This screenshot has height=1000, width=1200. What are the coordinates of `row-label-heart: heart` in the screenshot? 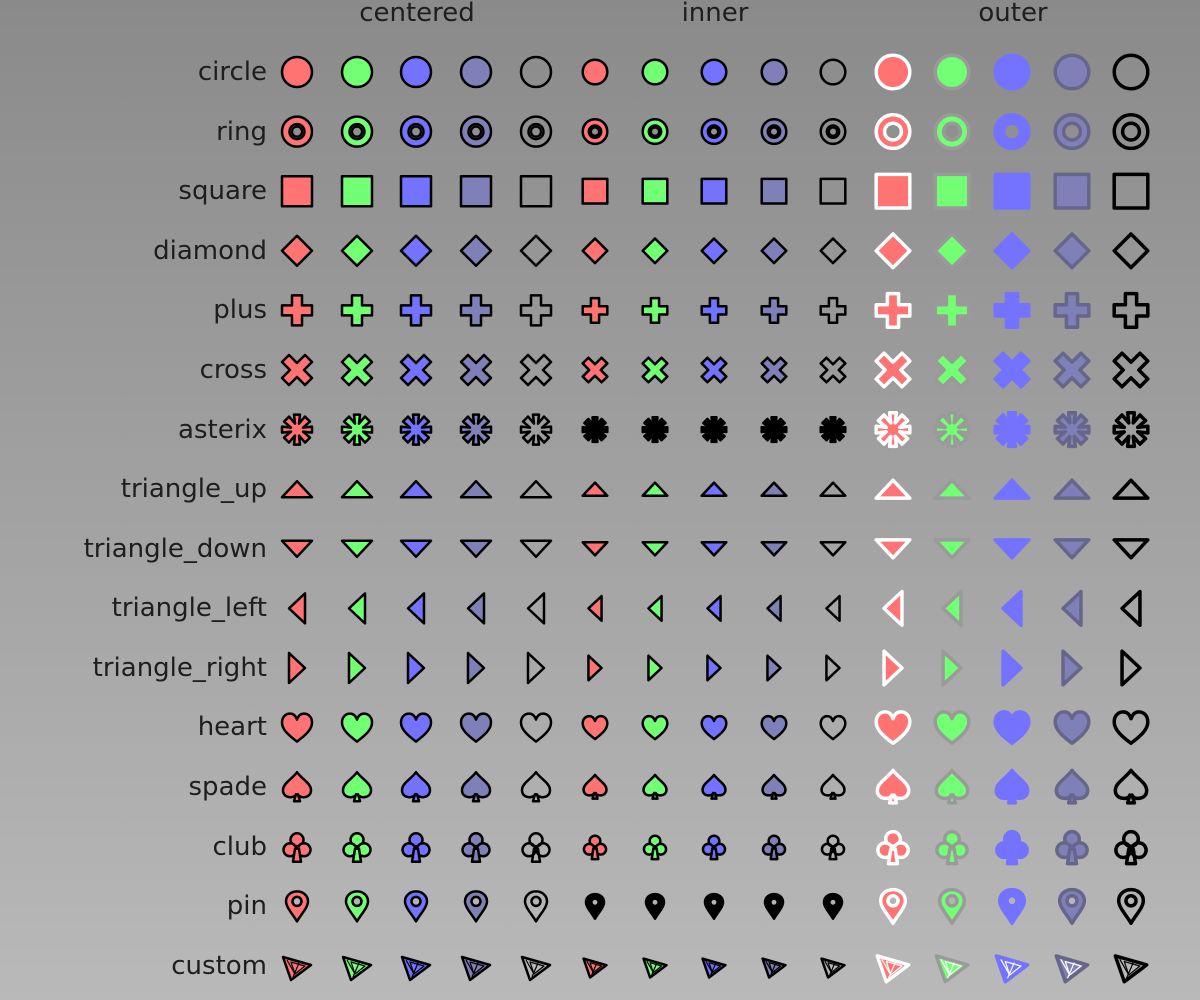 It's located at (232, 727).